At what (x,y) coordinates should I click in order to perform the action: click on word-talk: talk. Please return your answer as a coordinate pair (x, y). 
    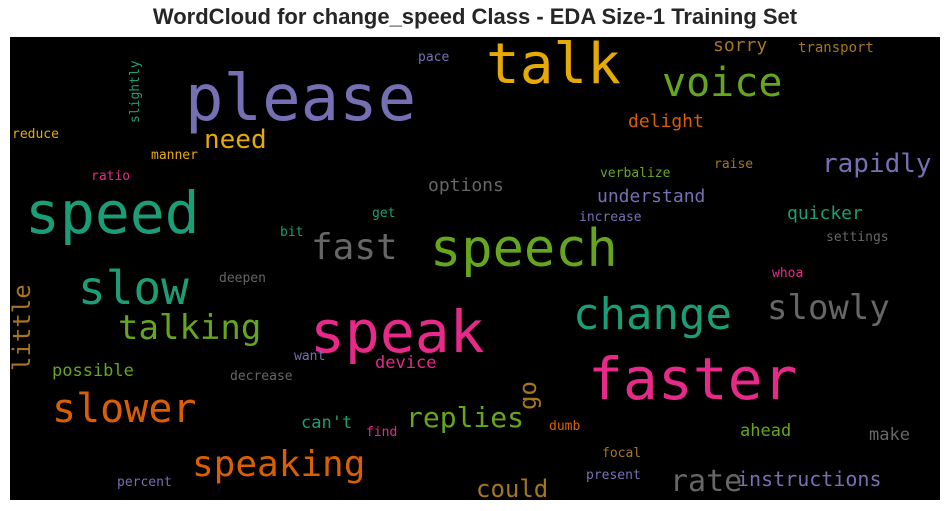
    Looking at the image, I should click on (553, 67).